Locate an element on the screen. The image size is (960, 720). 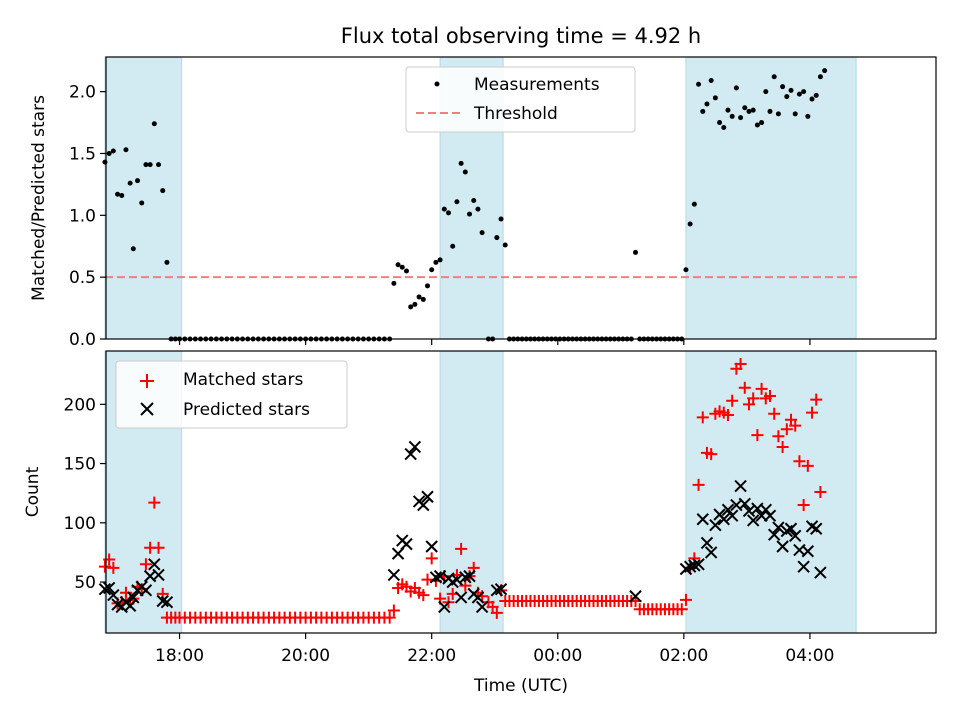
y-tick-label: 0.5 is located at coordinates (82, 278).